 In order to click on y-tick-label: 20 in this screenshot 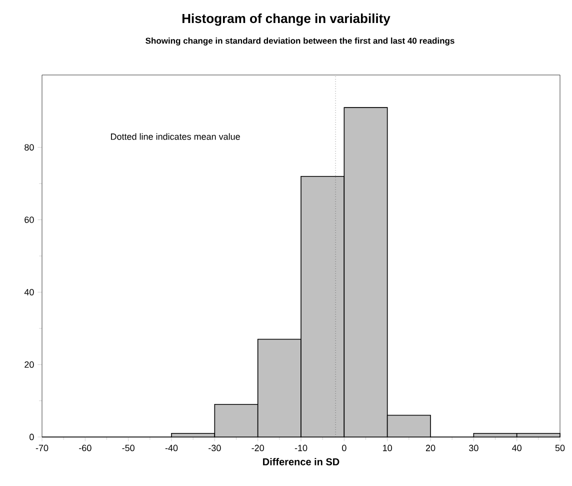, I will do `click(29, 364)`.